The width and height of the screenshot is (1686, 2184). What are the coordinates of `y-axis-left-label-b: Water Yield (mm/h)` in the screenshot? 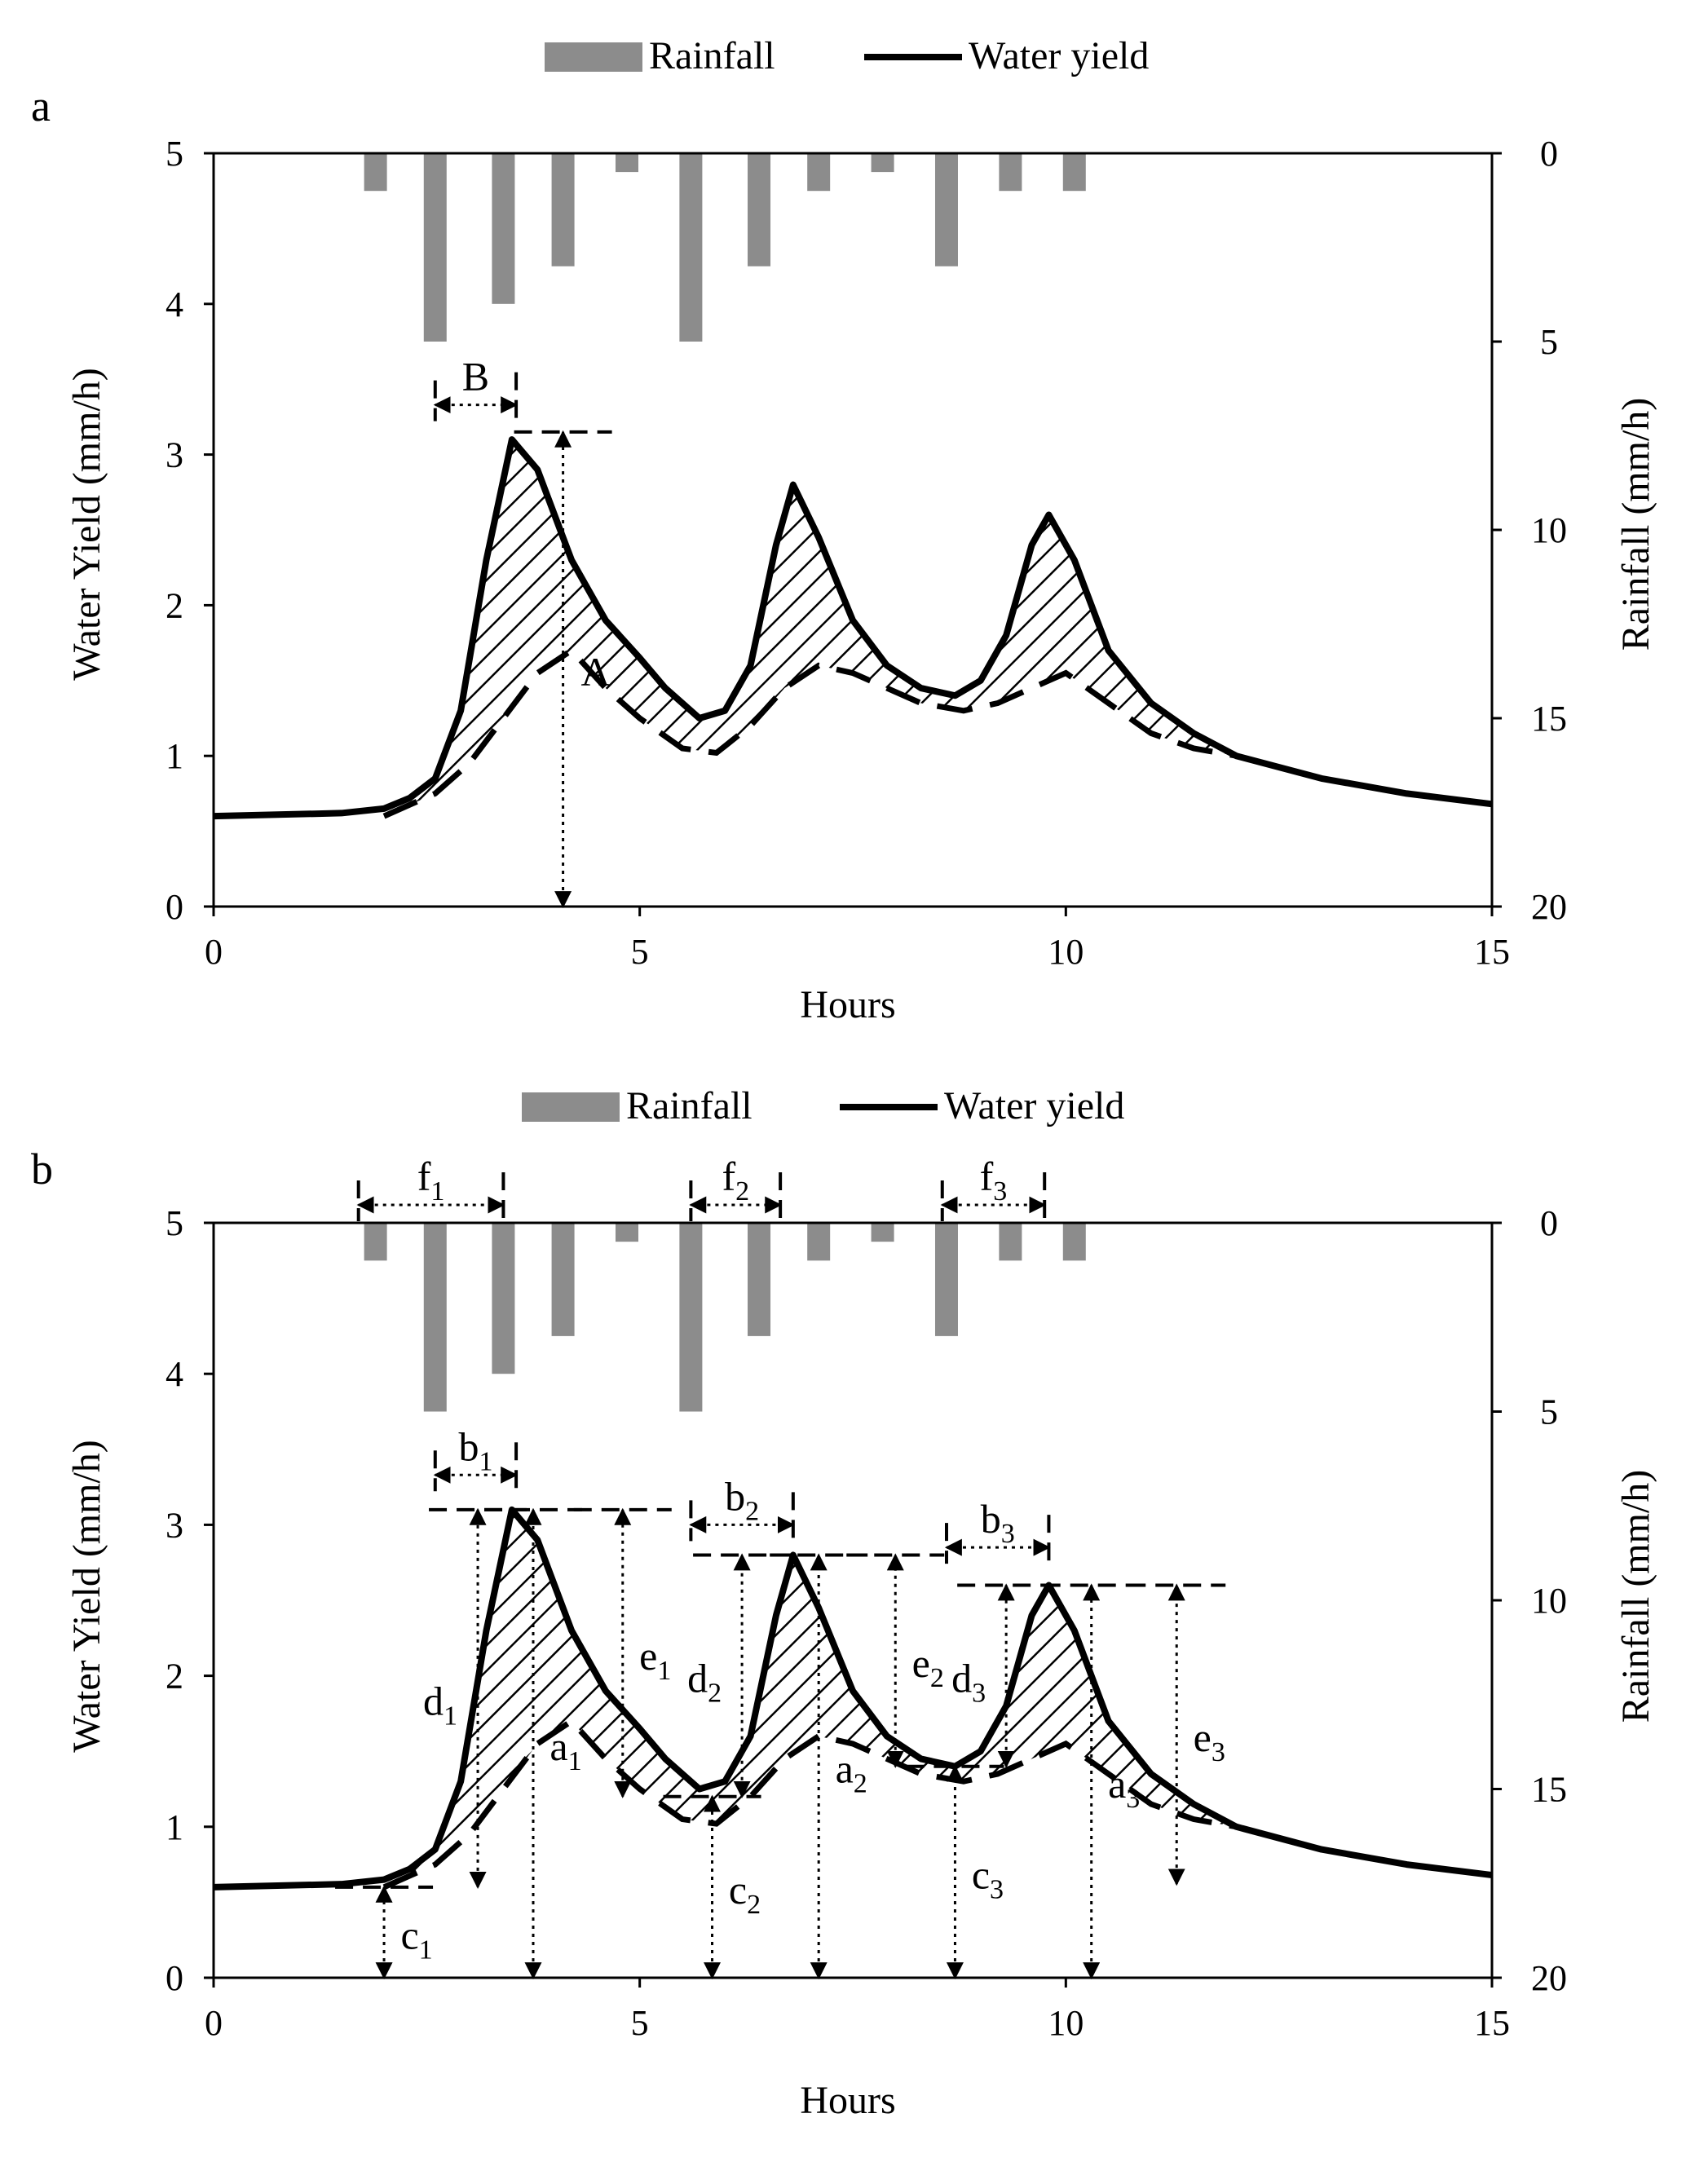 It's located at (87, 1597).